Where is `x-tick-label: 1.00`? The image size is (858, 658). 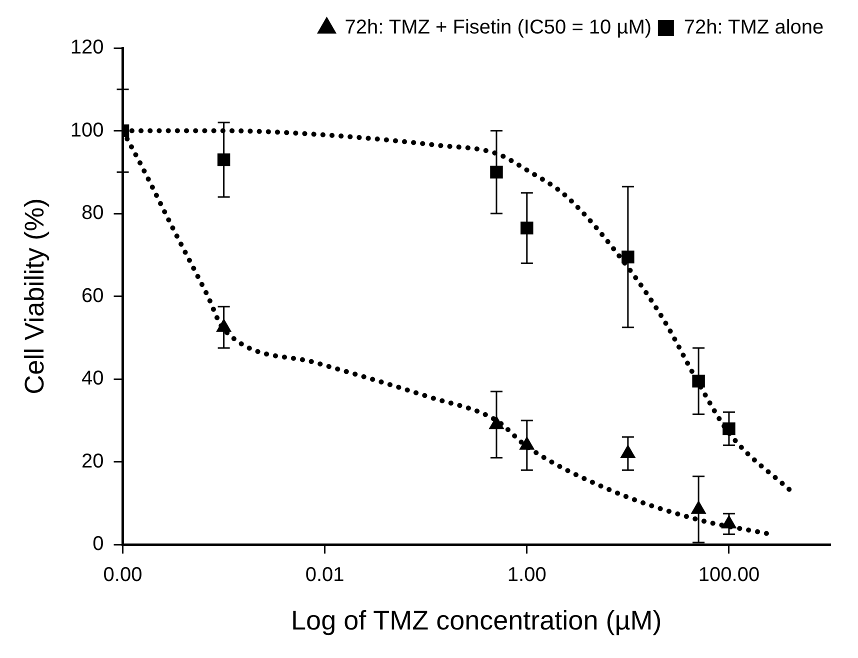
x-tick-label: 1.00 is located at coordinates (526, 575).